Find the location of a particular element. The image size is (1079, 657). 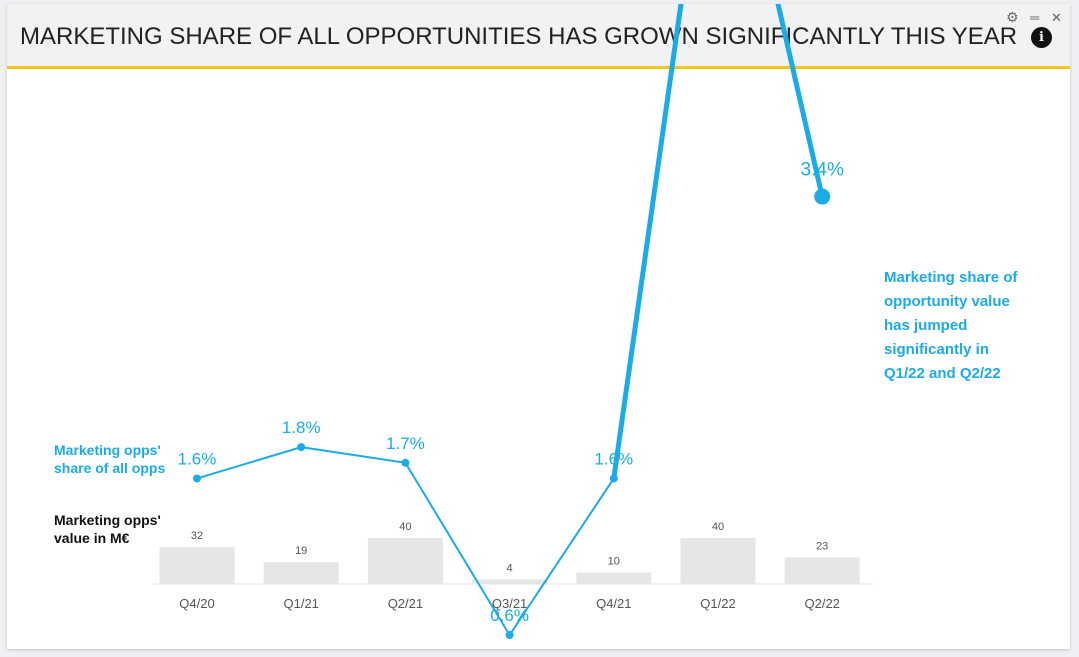

line-point-Q3/21 is located at coordinates (509, 635).